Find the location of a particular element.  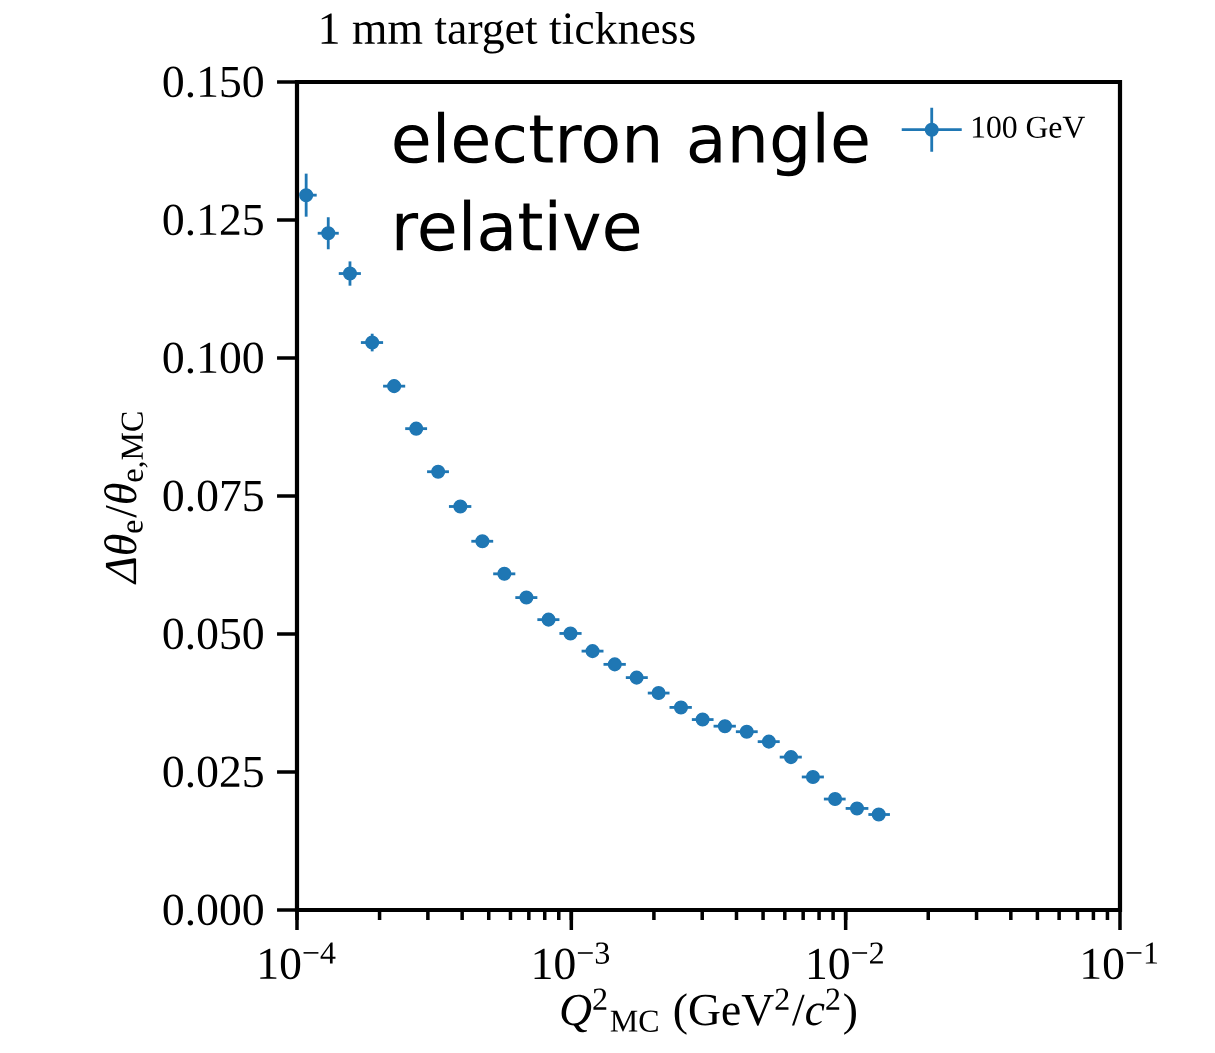

x-tick-label: 10$^{−2}$ is located at coordinates (845, 961).